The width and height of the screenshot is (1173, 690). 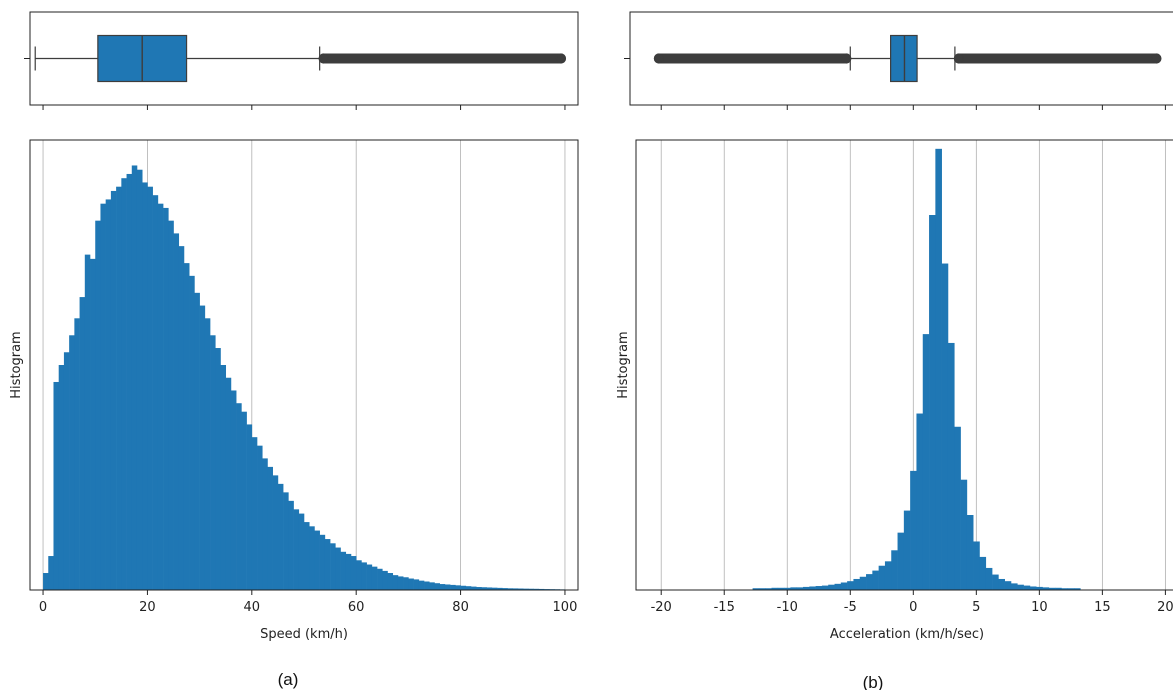 What do you see at coordinates (565, 607) in the screenshot?
I see `x-tick-label: 100` at bounding box center [565, 607].